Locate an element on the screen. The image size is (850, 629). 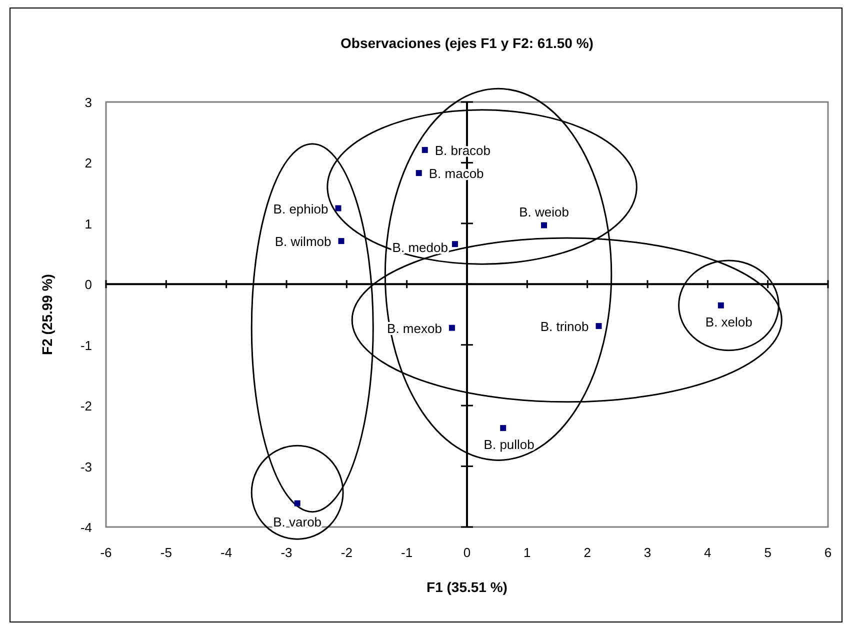
chart-title: Observaciones (ejes F1 y F2: 61.50 %) is located at coordinates (467, 43).